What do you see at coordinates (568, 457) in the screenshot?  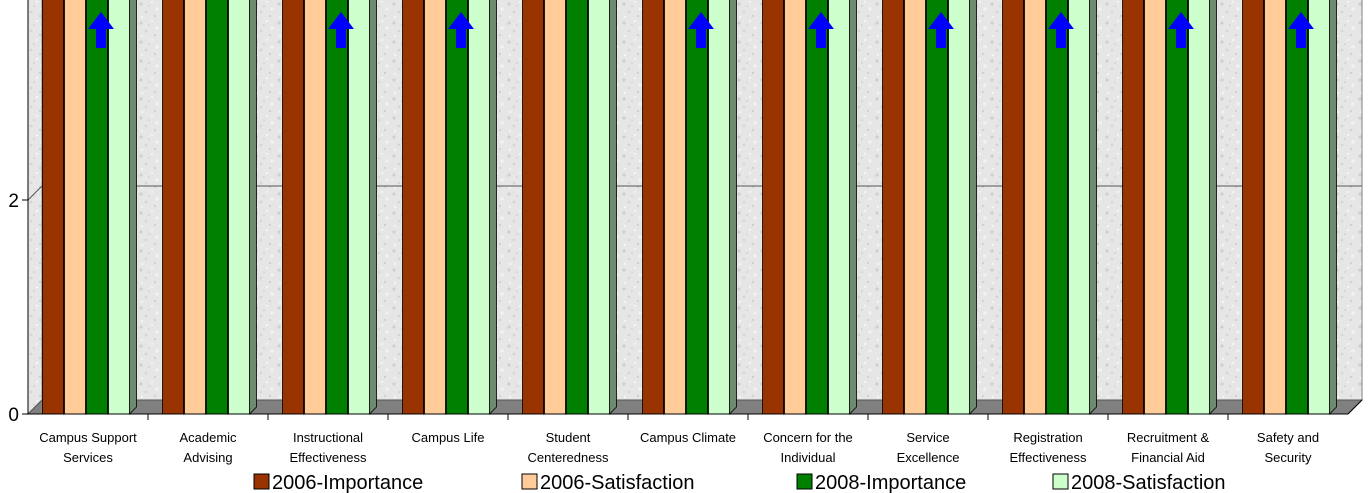 I see `category-label: Centeredness` at bounding box center [568, 457].